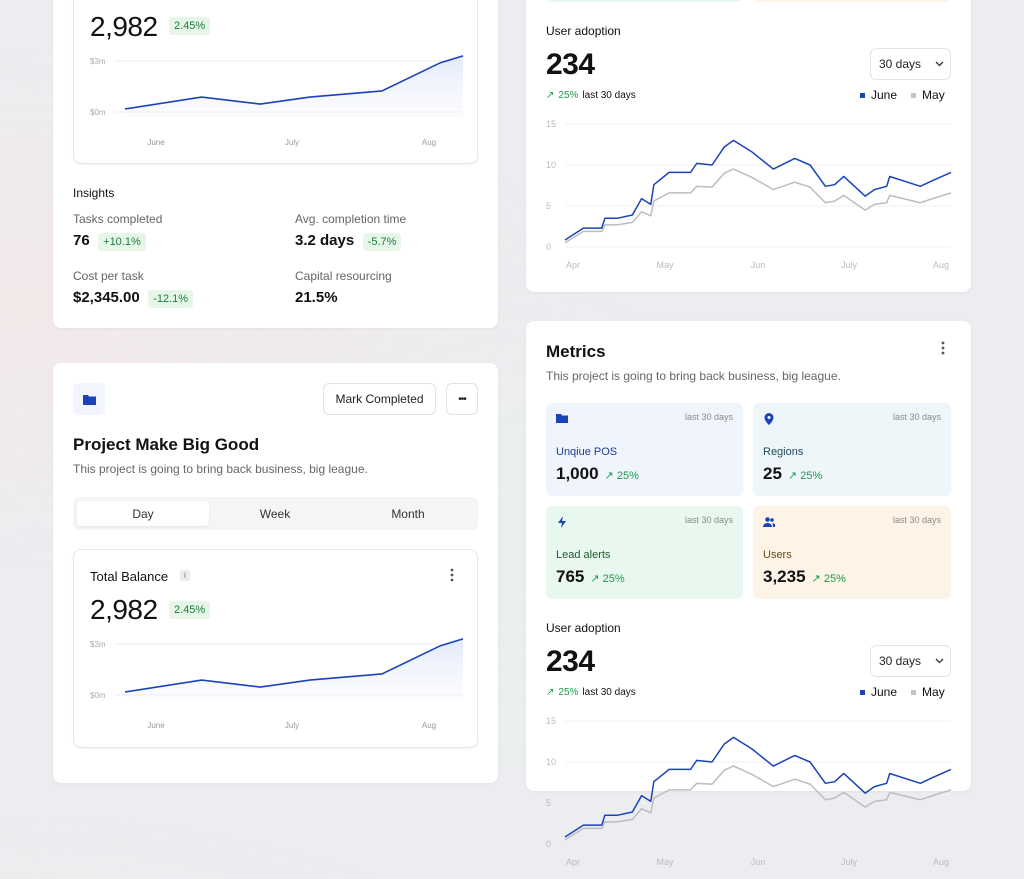 This screenshot has height=879, width=1024. I want to click on tab-week: Week, so click(275, 513).